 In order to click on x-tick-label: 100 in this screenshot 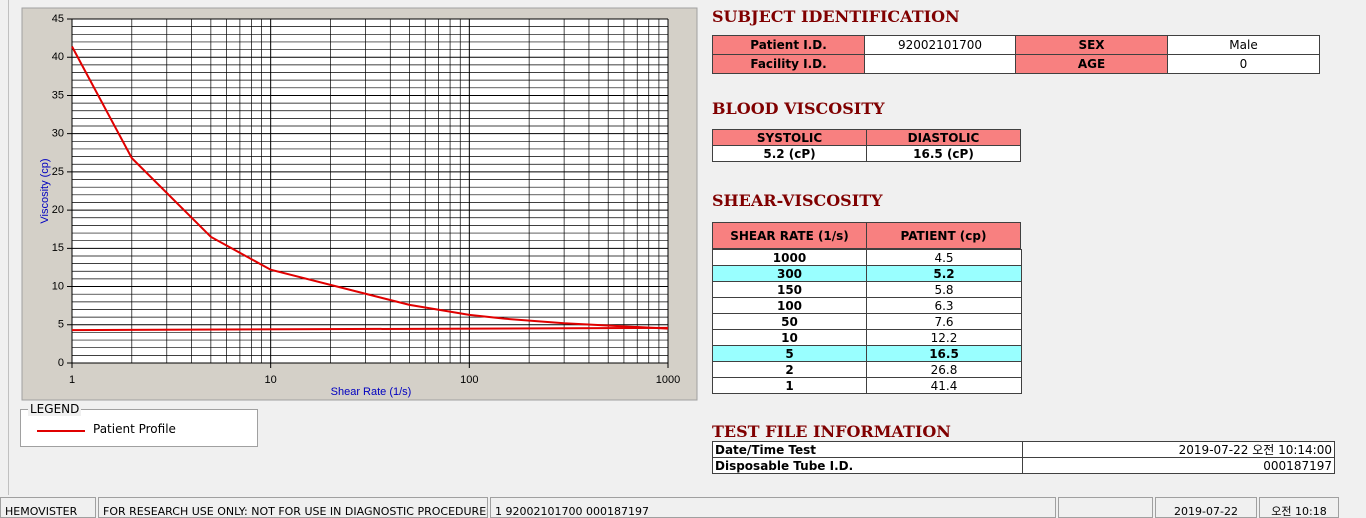, I will do `click(469, 380)`.